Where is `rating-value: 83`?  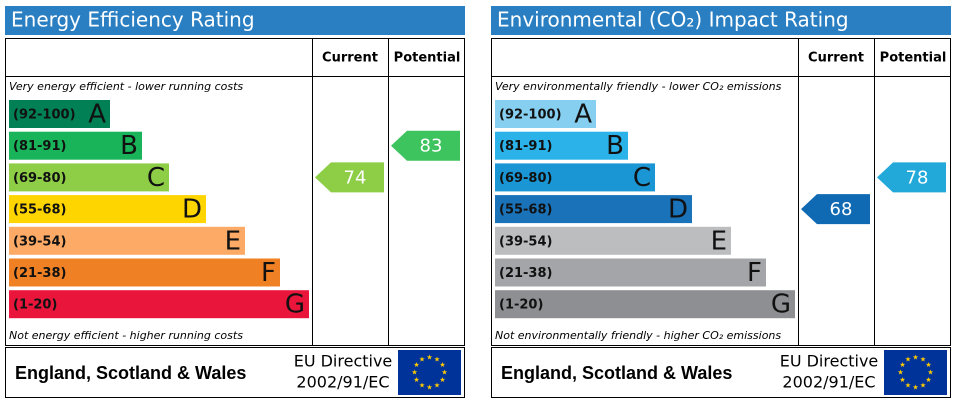
rating-value: 83 is located at coordinates (431, 146).